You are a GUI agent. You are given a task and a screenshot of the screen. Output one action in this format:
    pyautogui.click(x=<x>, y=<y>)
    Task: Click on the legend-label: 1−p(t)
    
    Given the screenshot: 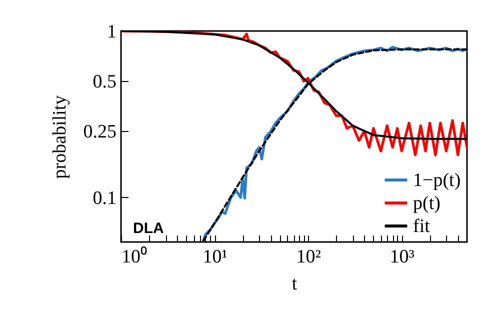 What is the action you would take?
    pyautogui.click(x=437, y=180)
    